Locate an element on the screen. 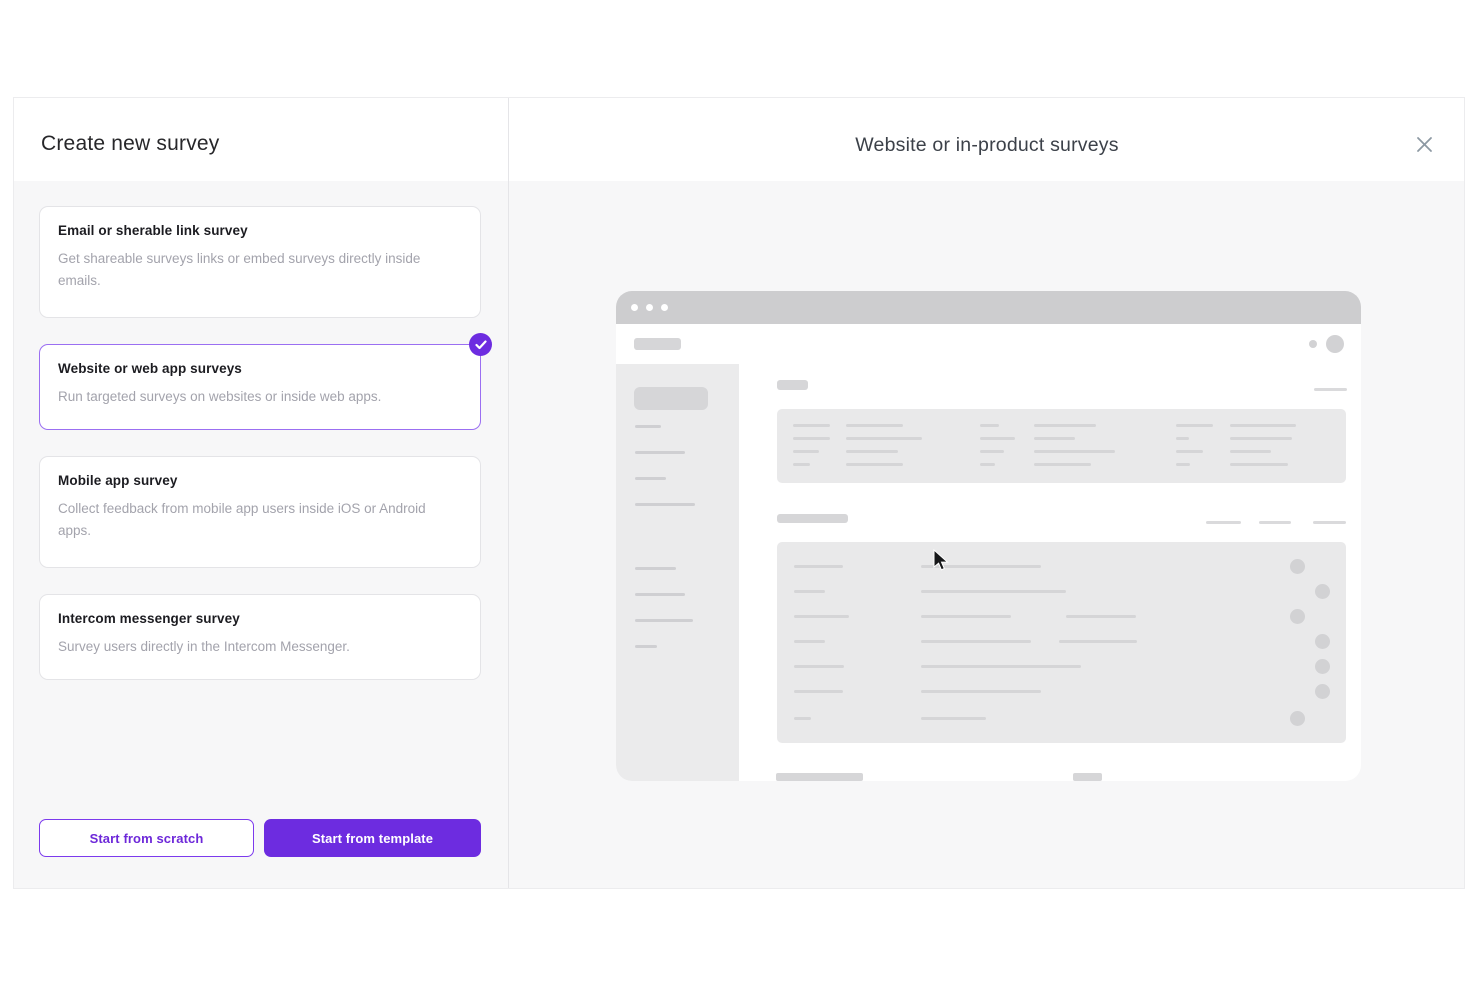 The width and height of the screenshot is (1480, 987). sidebar-skeleton is located at coordinates (677, 572).